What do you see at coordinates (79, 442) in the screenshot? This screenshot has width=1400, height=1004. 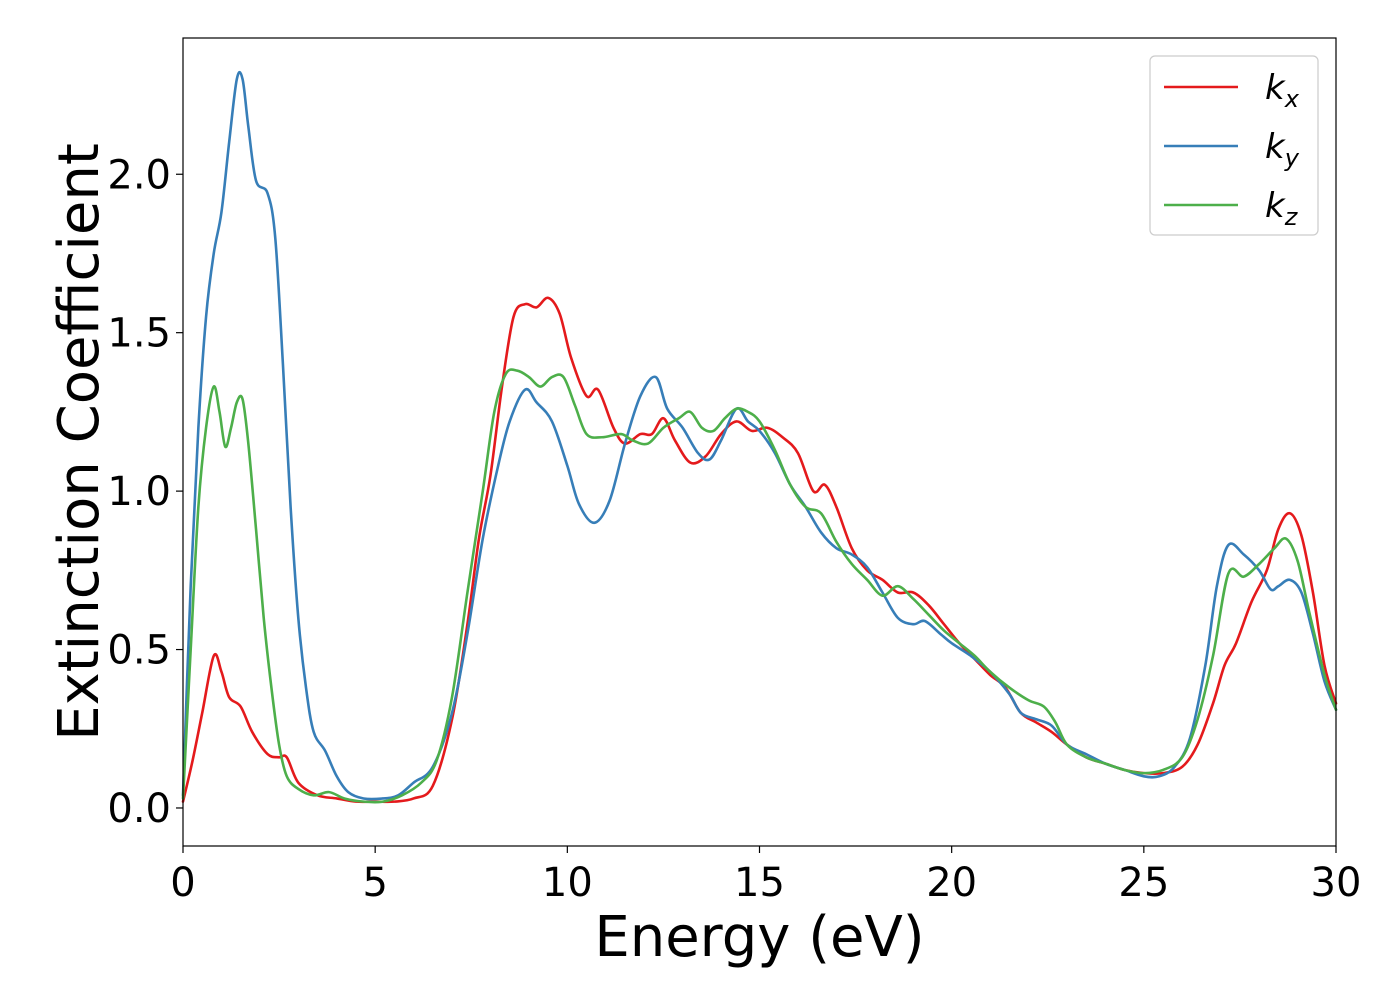 I see `y-axis-title: Extinction Coefficient` at bounding box center [79, 442].